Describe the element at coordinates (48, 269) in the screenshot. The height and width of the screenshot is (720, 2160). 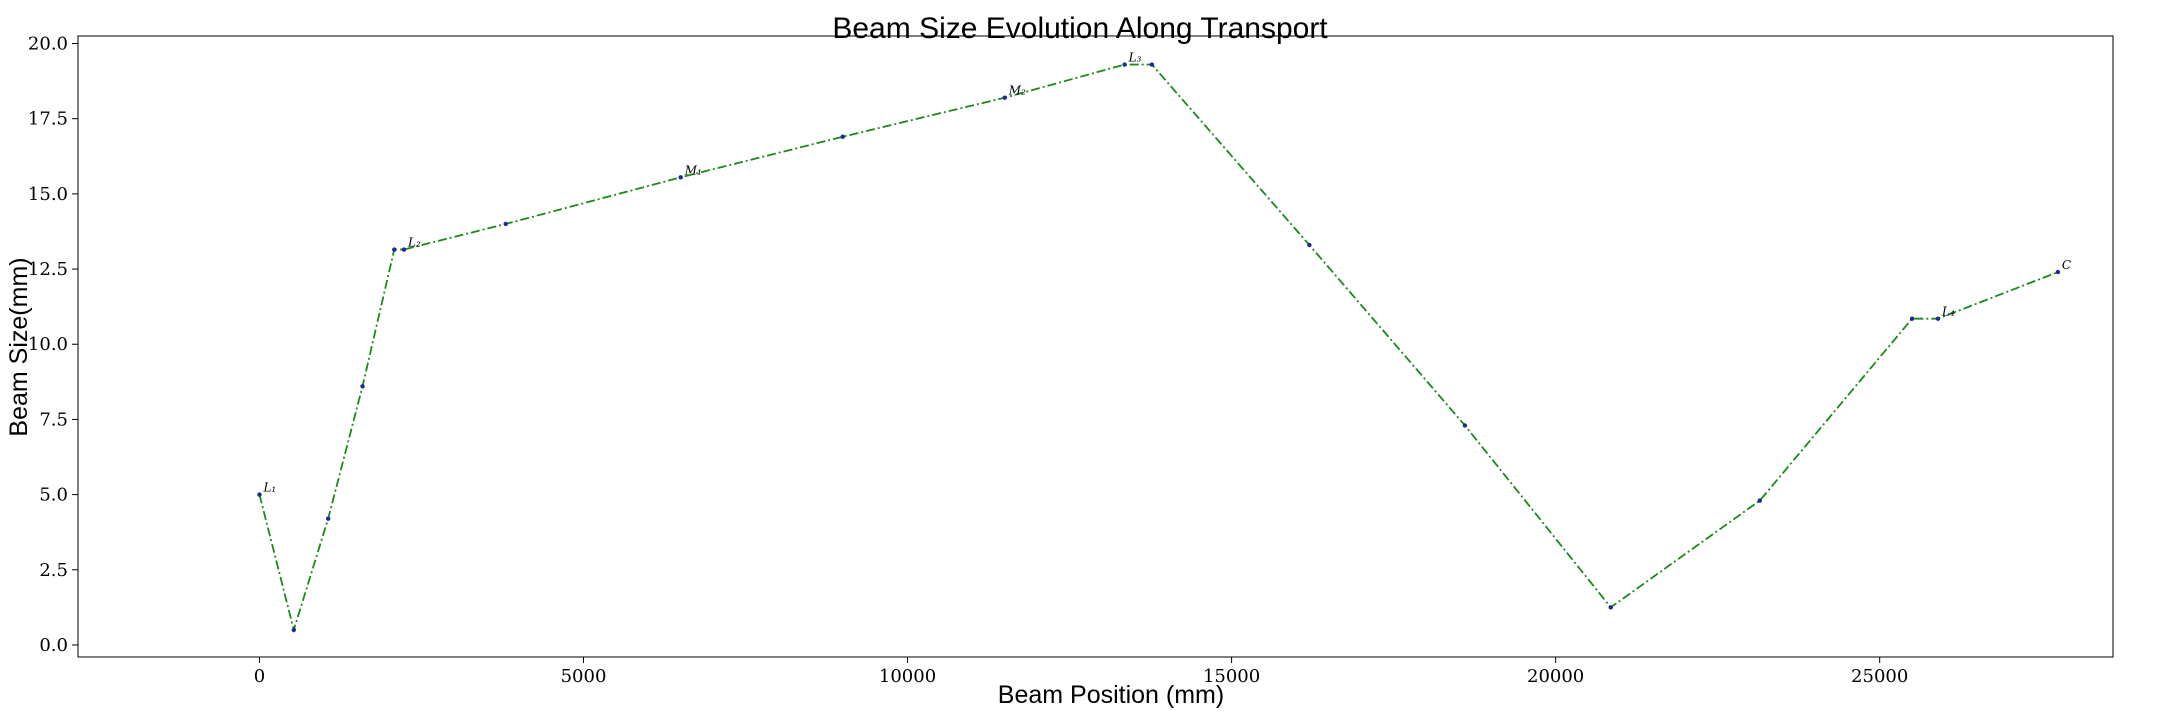
I see `y-tick-label: 12.5` at that location.